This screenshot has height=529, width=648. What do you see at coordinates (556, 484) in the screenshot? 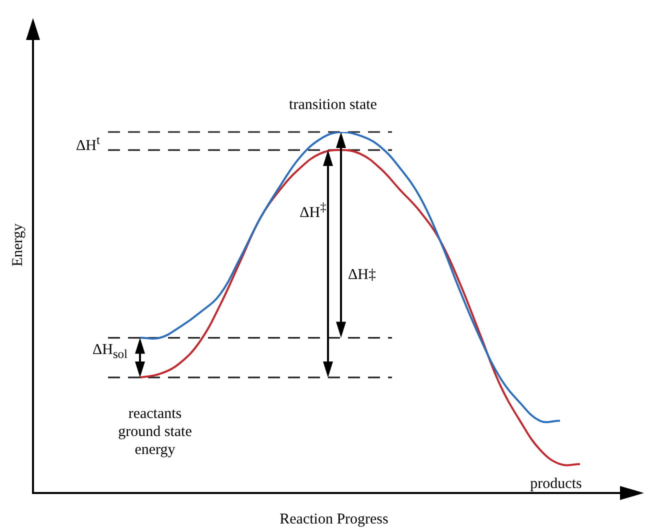
I see `annotation: products` at bounding box center [556, 484].